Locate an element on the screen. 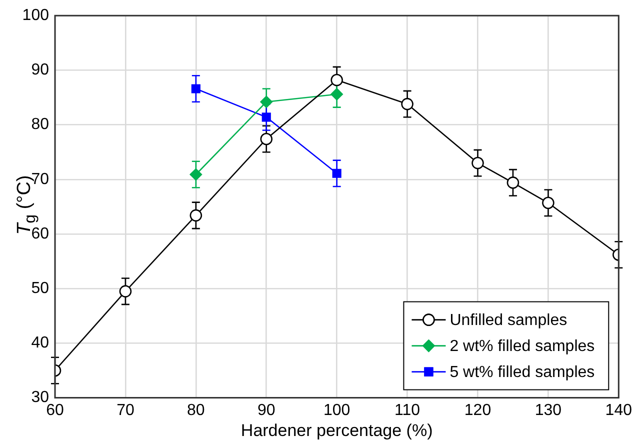  legend-label: 5 wt% filled samples is located at coordinates (522, 373).